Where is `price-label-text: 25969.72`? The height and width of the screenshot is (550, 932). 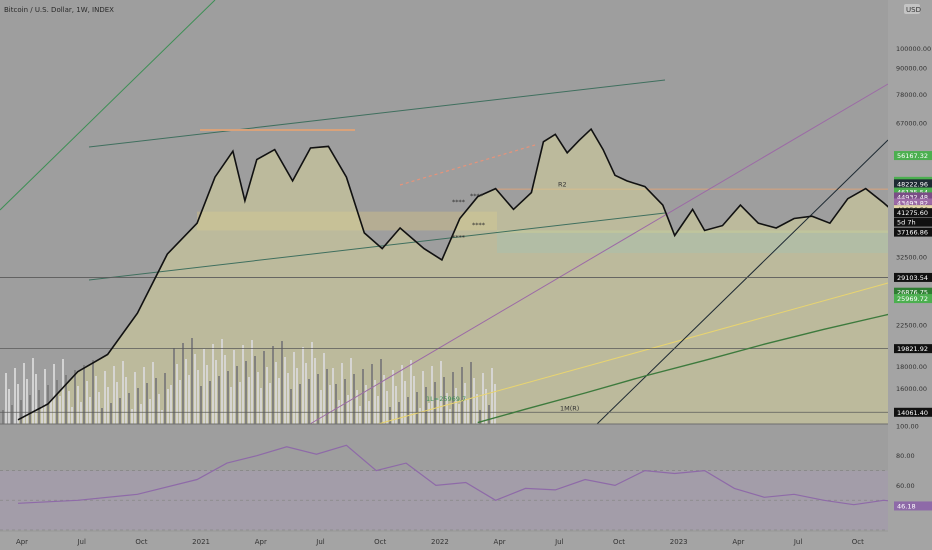
price-label-text: 25969.72 is located at coordinates (912, 299).